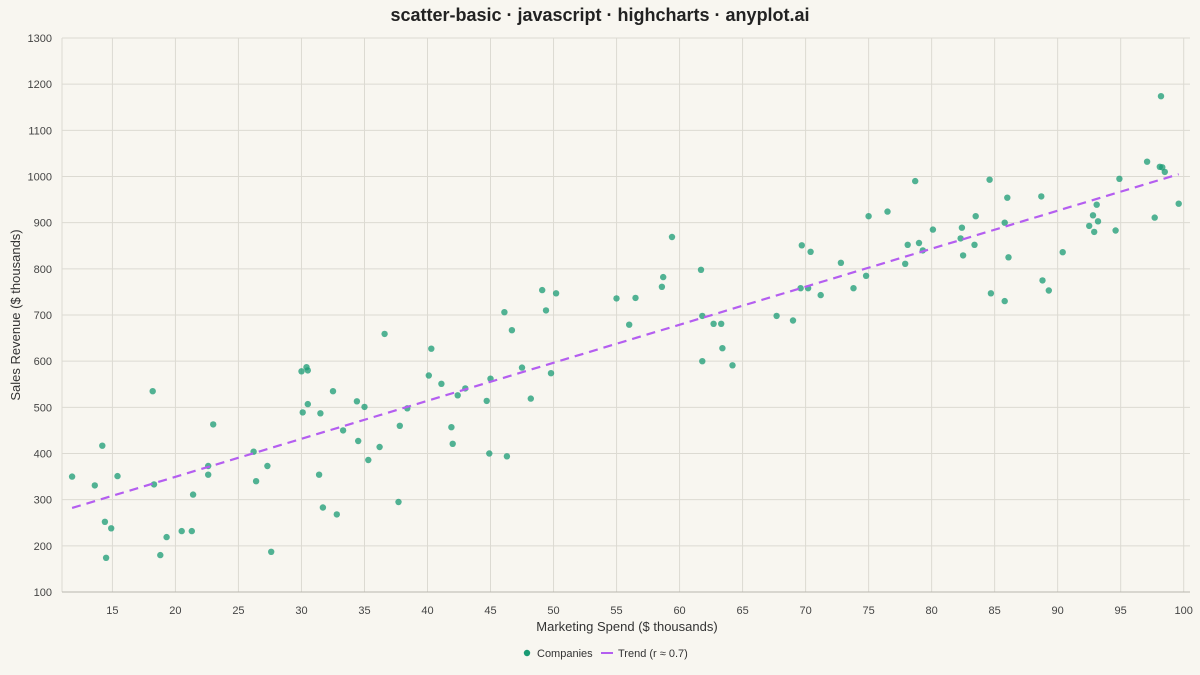  I want to click on y-tick-label: 1100, so click(40, 131).